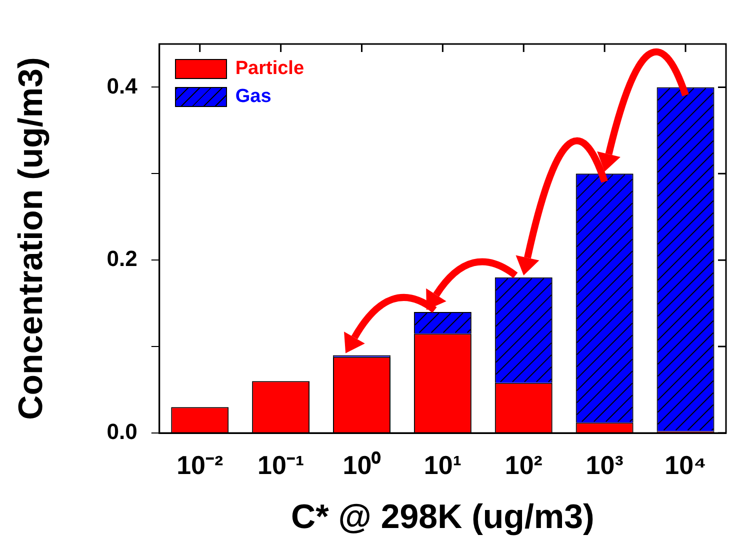 Image resolution: width=730 pixels, height=551 pixels. I want to click on x-tick-label: 10⁴, so click(685, 465).